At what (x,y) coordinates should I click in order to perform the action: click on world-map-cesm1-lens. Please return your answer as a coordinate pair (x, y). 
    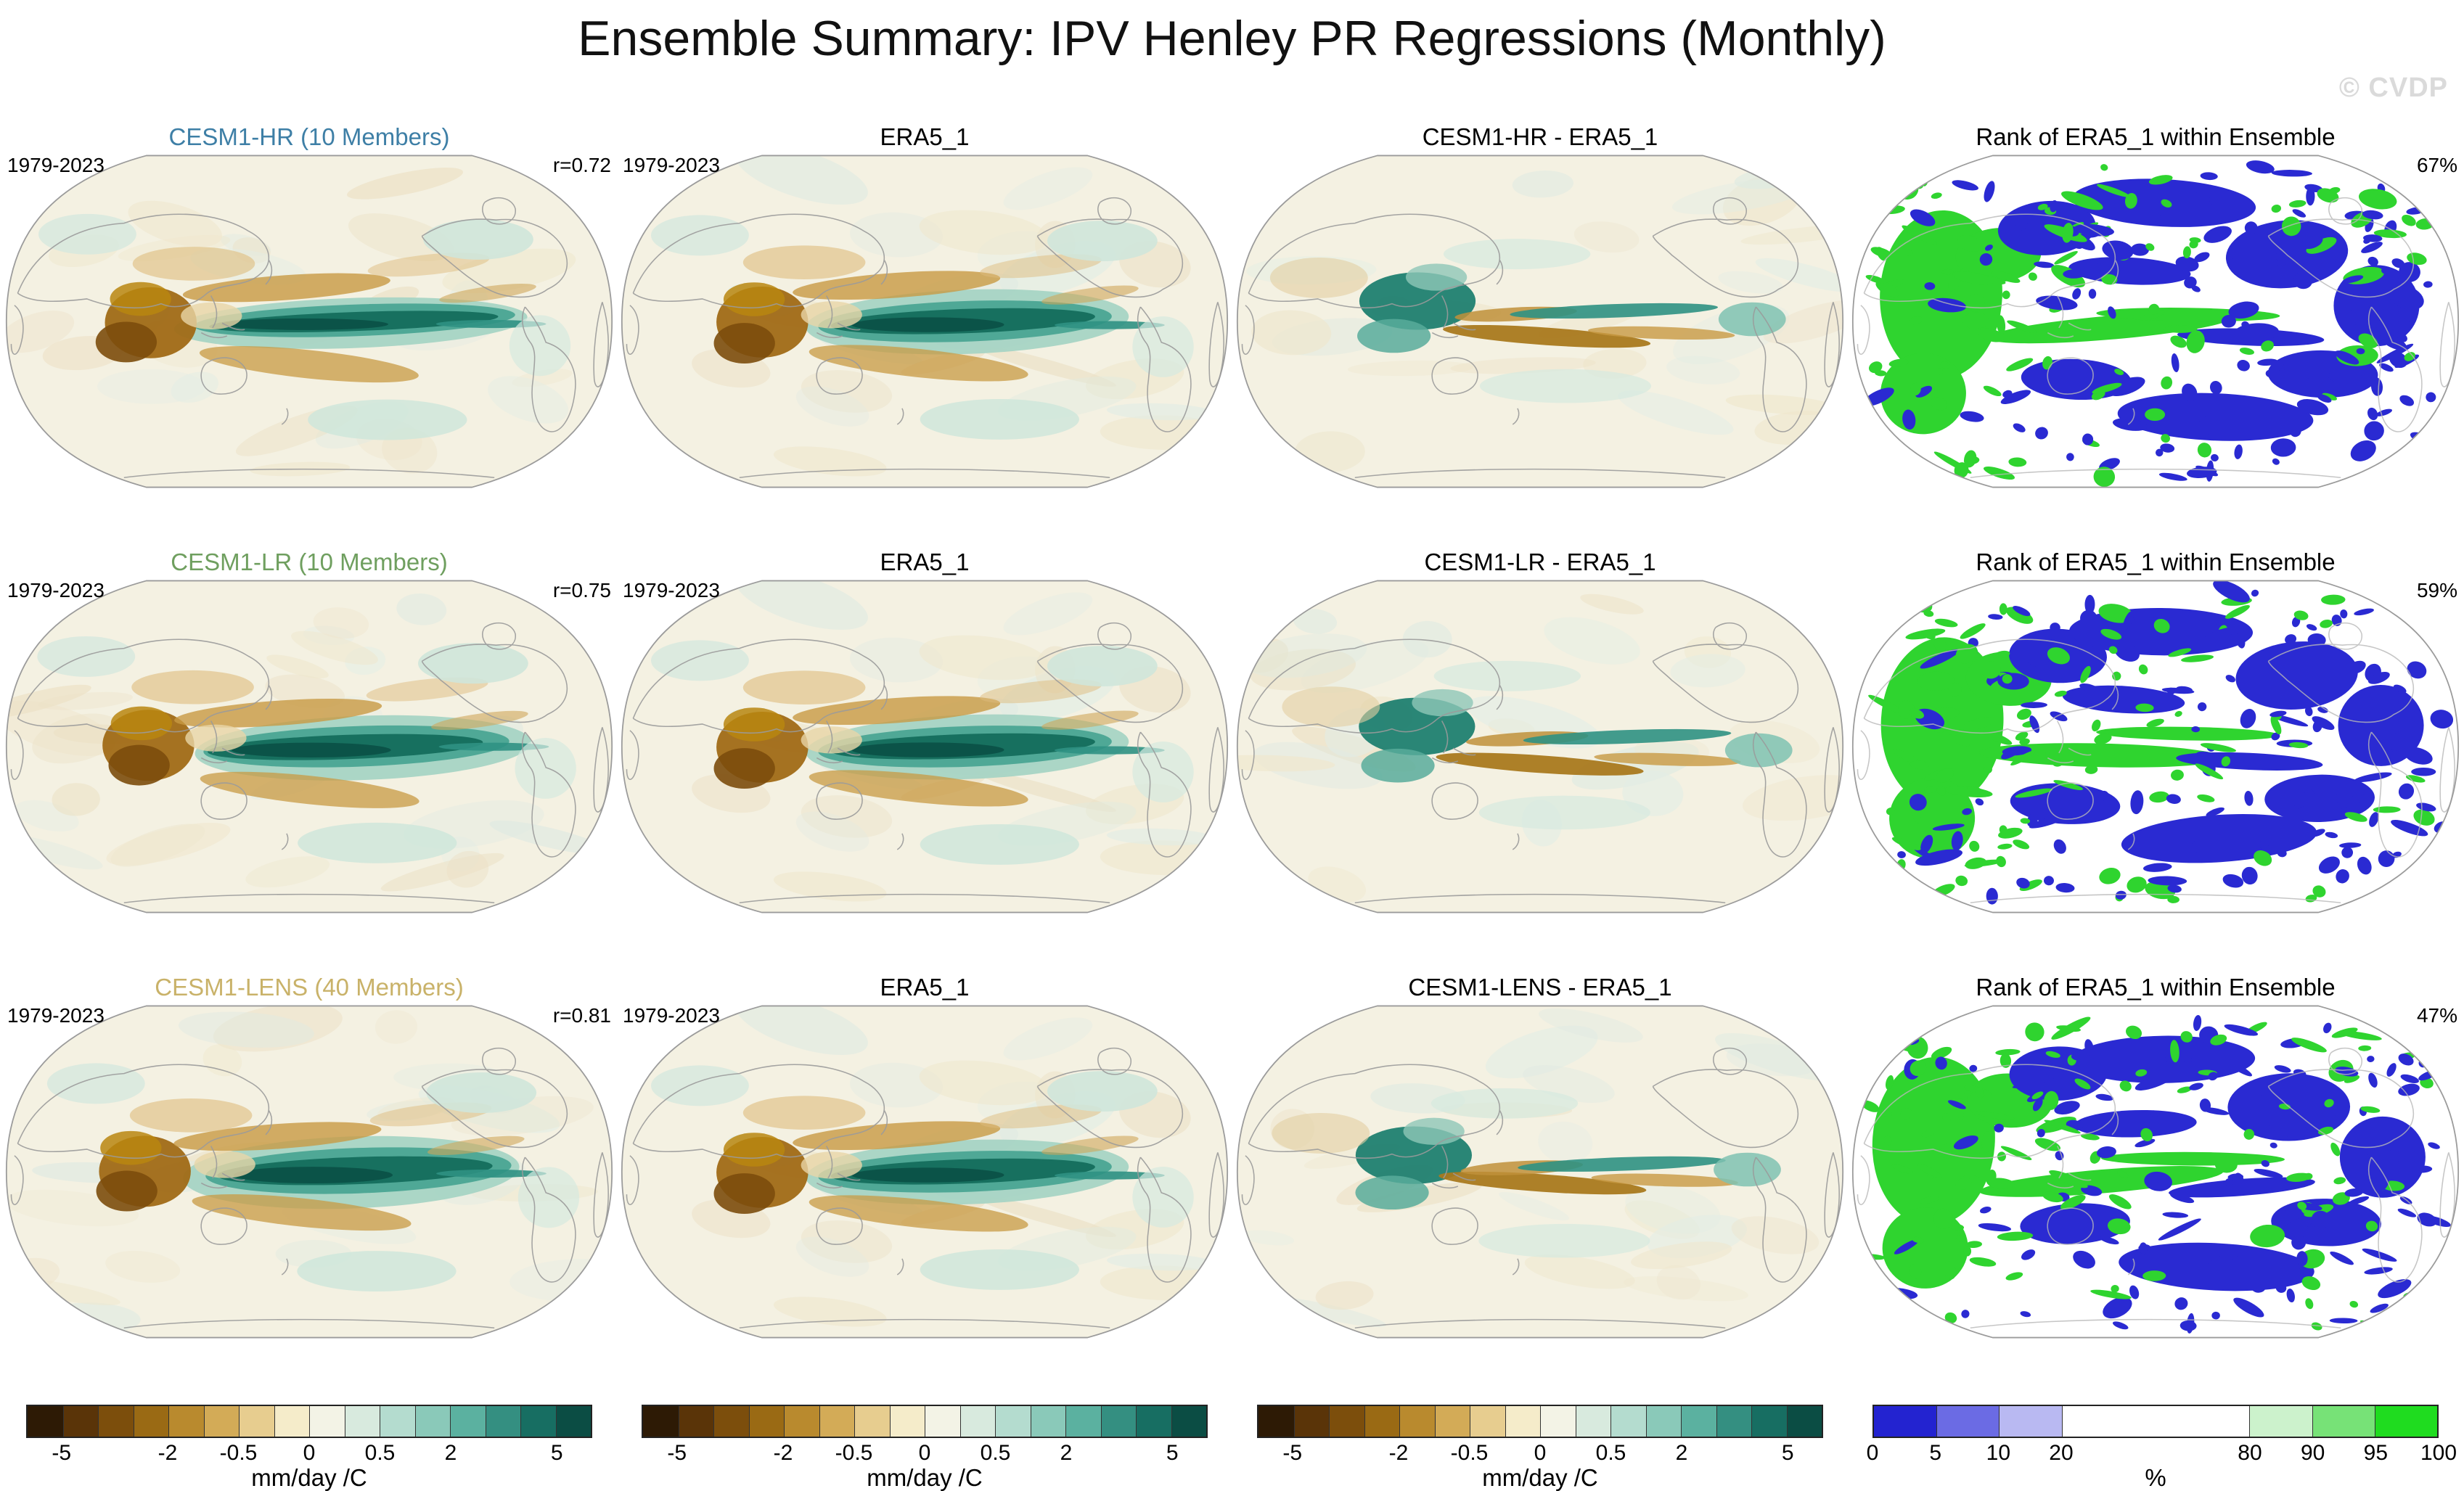
    Looking at the image, I should click on (309, 1172).